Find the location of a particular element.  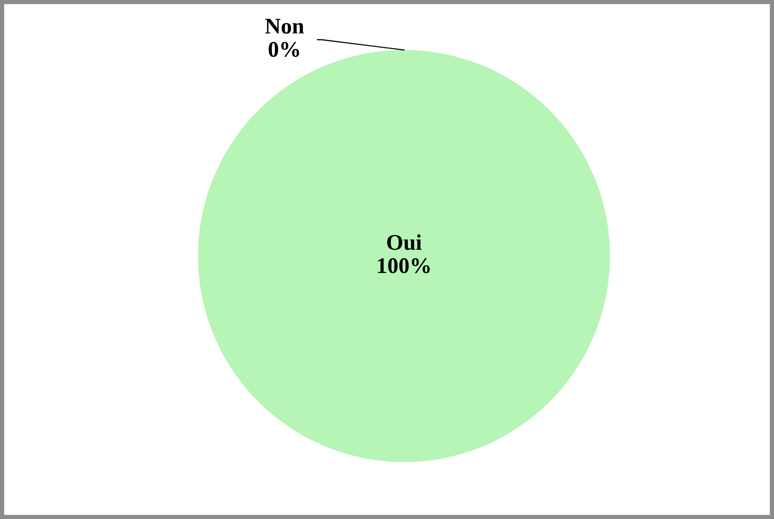

data-label: 100% is located at coordinates (404, 266).